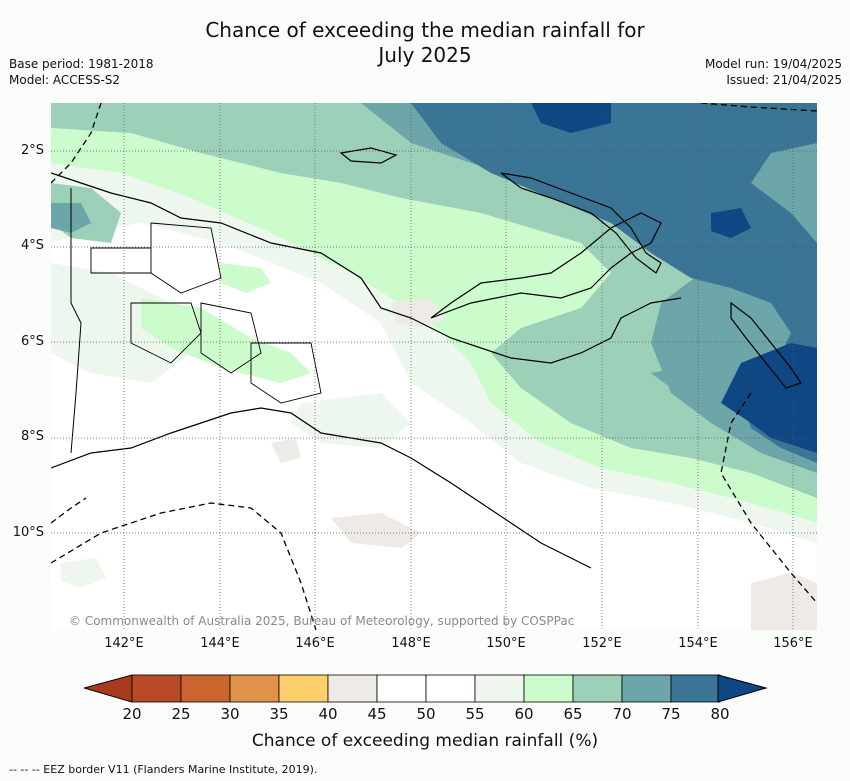  Describe the element at coordinates (720, 714) in the screenshot. I see `colorbar-tick-label: 80` at that location.